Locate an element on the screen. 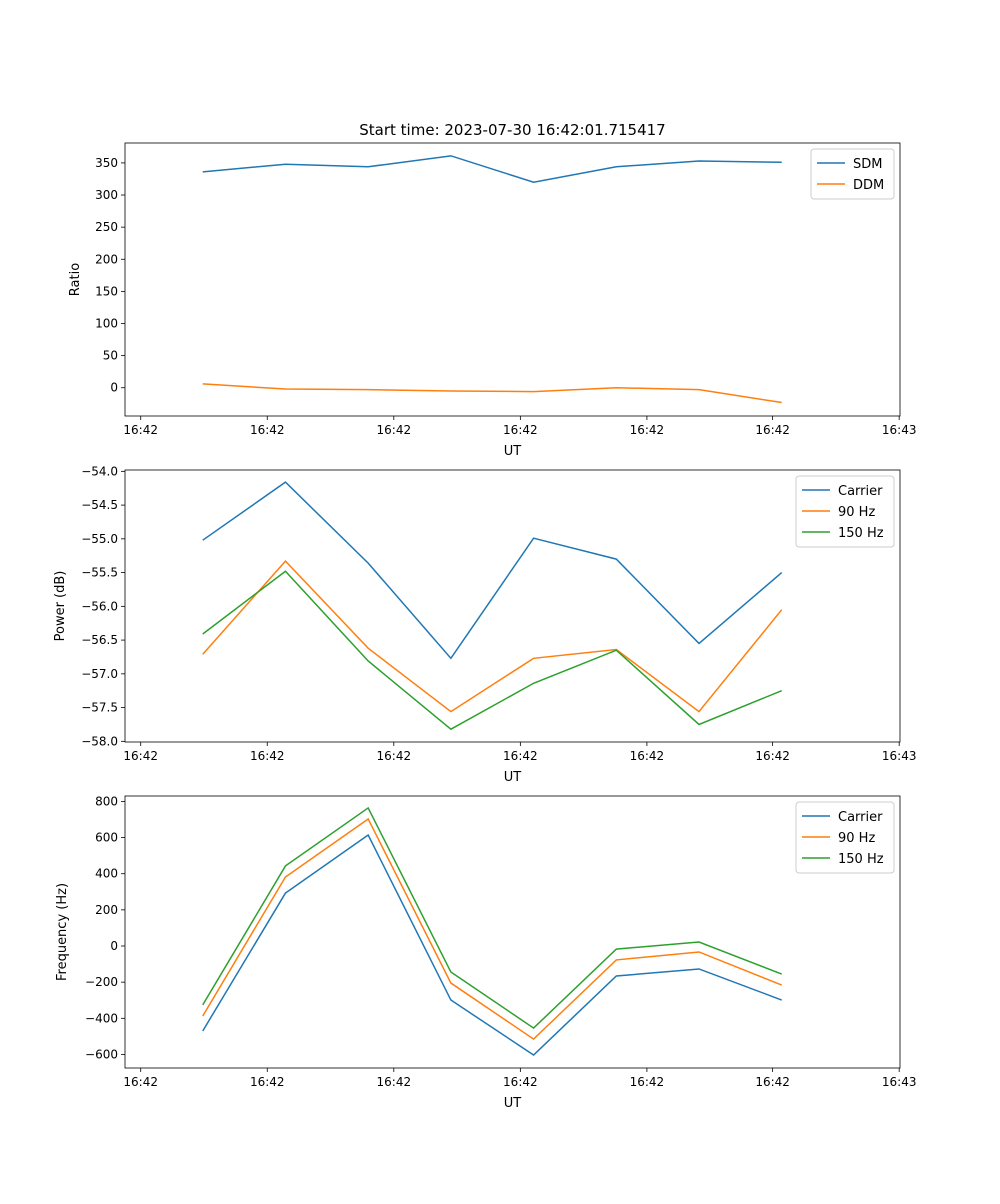  y-tick-label: −58.0 is located at coordinates (99, 741).